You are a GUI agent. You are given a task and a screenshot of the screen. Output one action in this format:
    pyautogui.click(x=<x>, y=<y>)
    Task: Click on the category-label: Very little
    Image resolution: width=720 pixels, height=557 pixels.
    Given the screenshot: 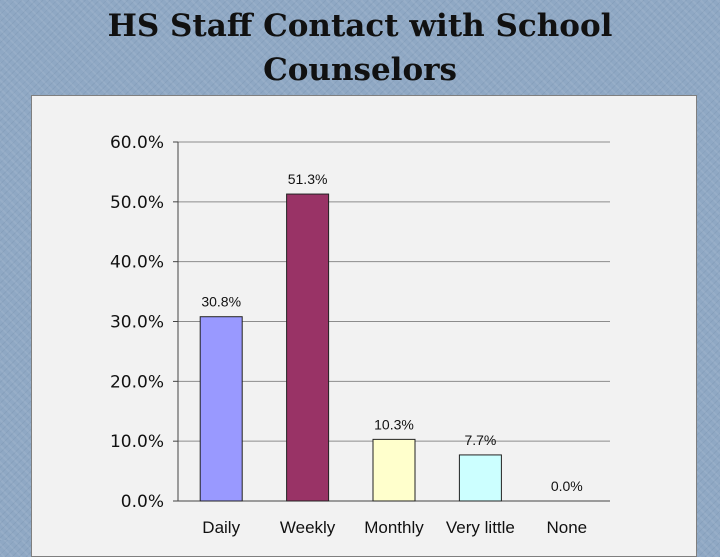 What is the action you would take?
    pyautogui.click(x=480, y=527)
    